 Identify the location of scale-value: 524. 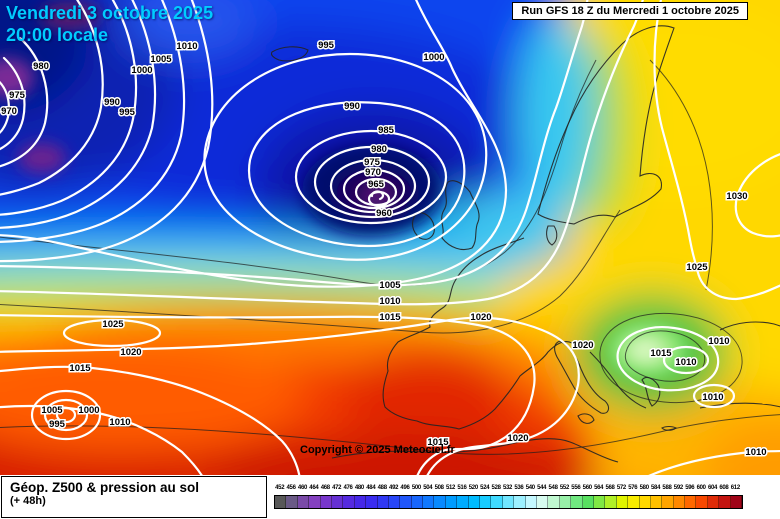
(485, 488).